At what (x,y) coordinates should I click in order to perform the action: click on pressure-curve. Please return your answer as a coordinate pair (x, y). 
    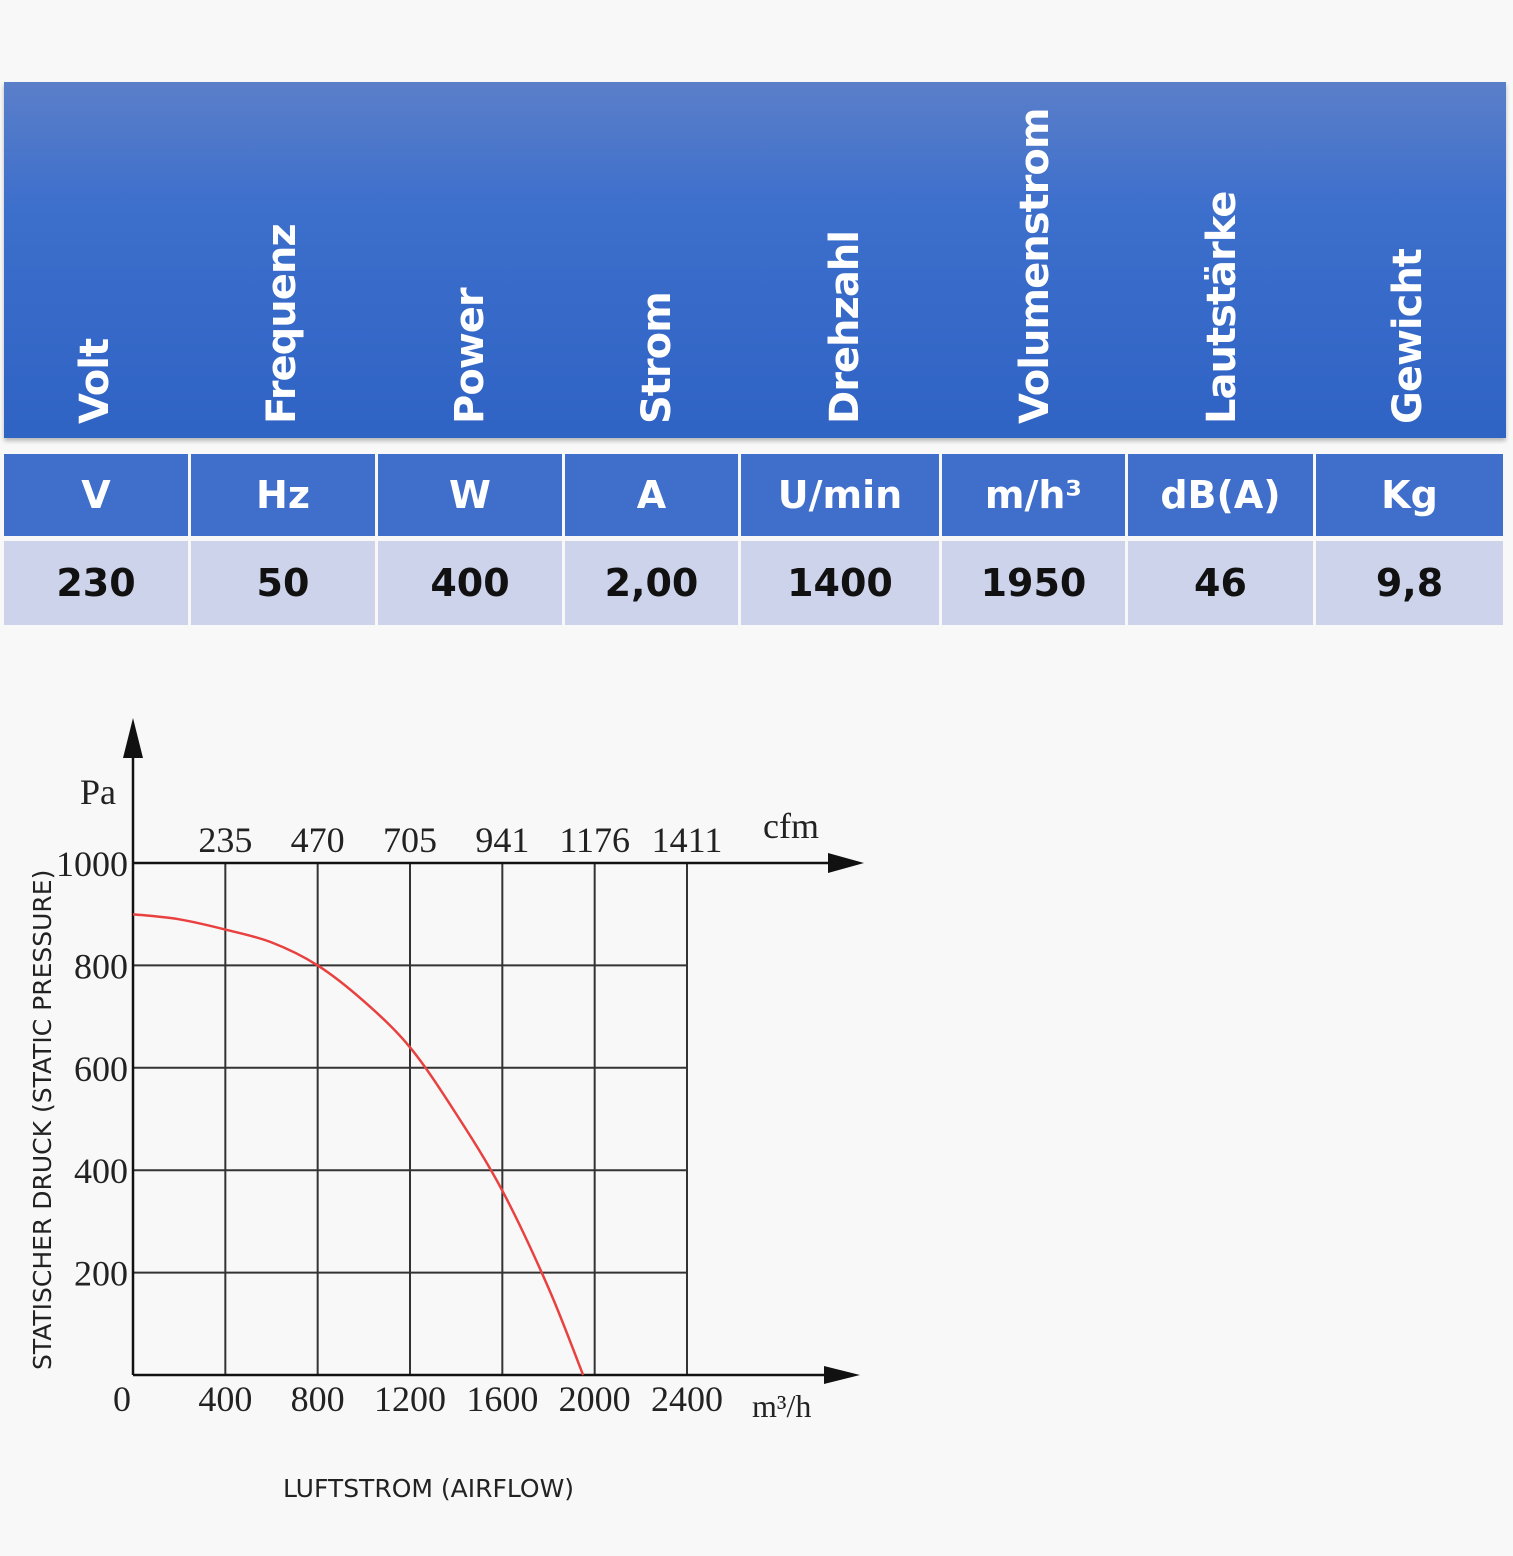
    Looking at the image, I should click on (358, 1144).